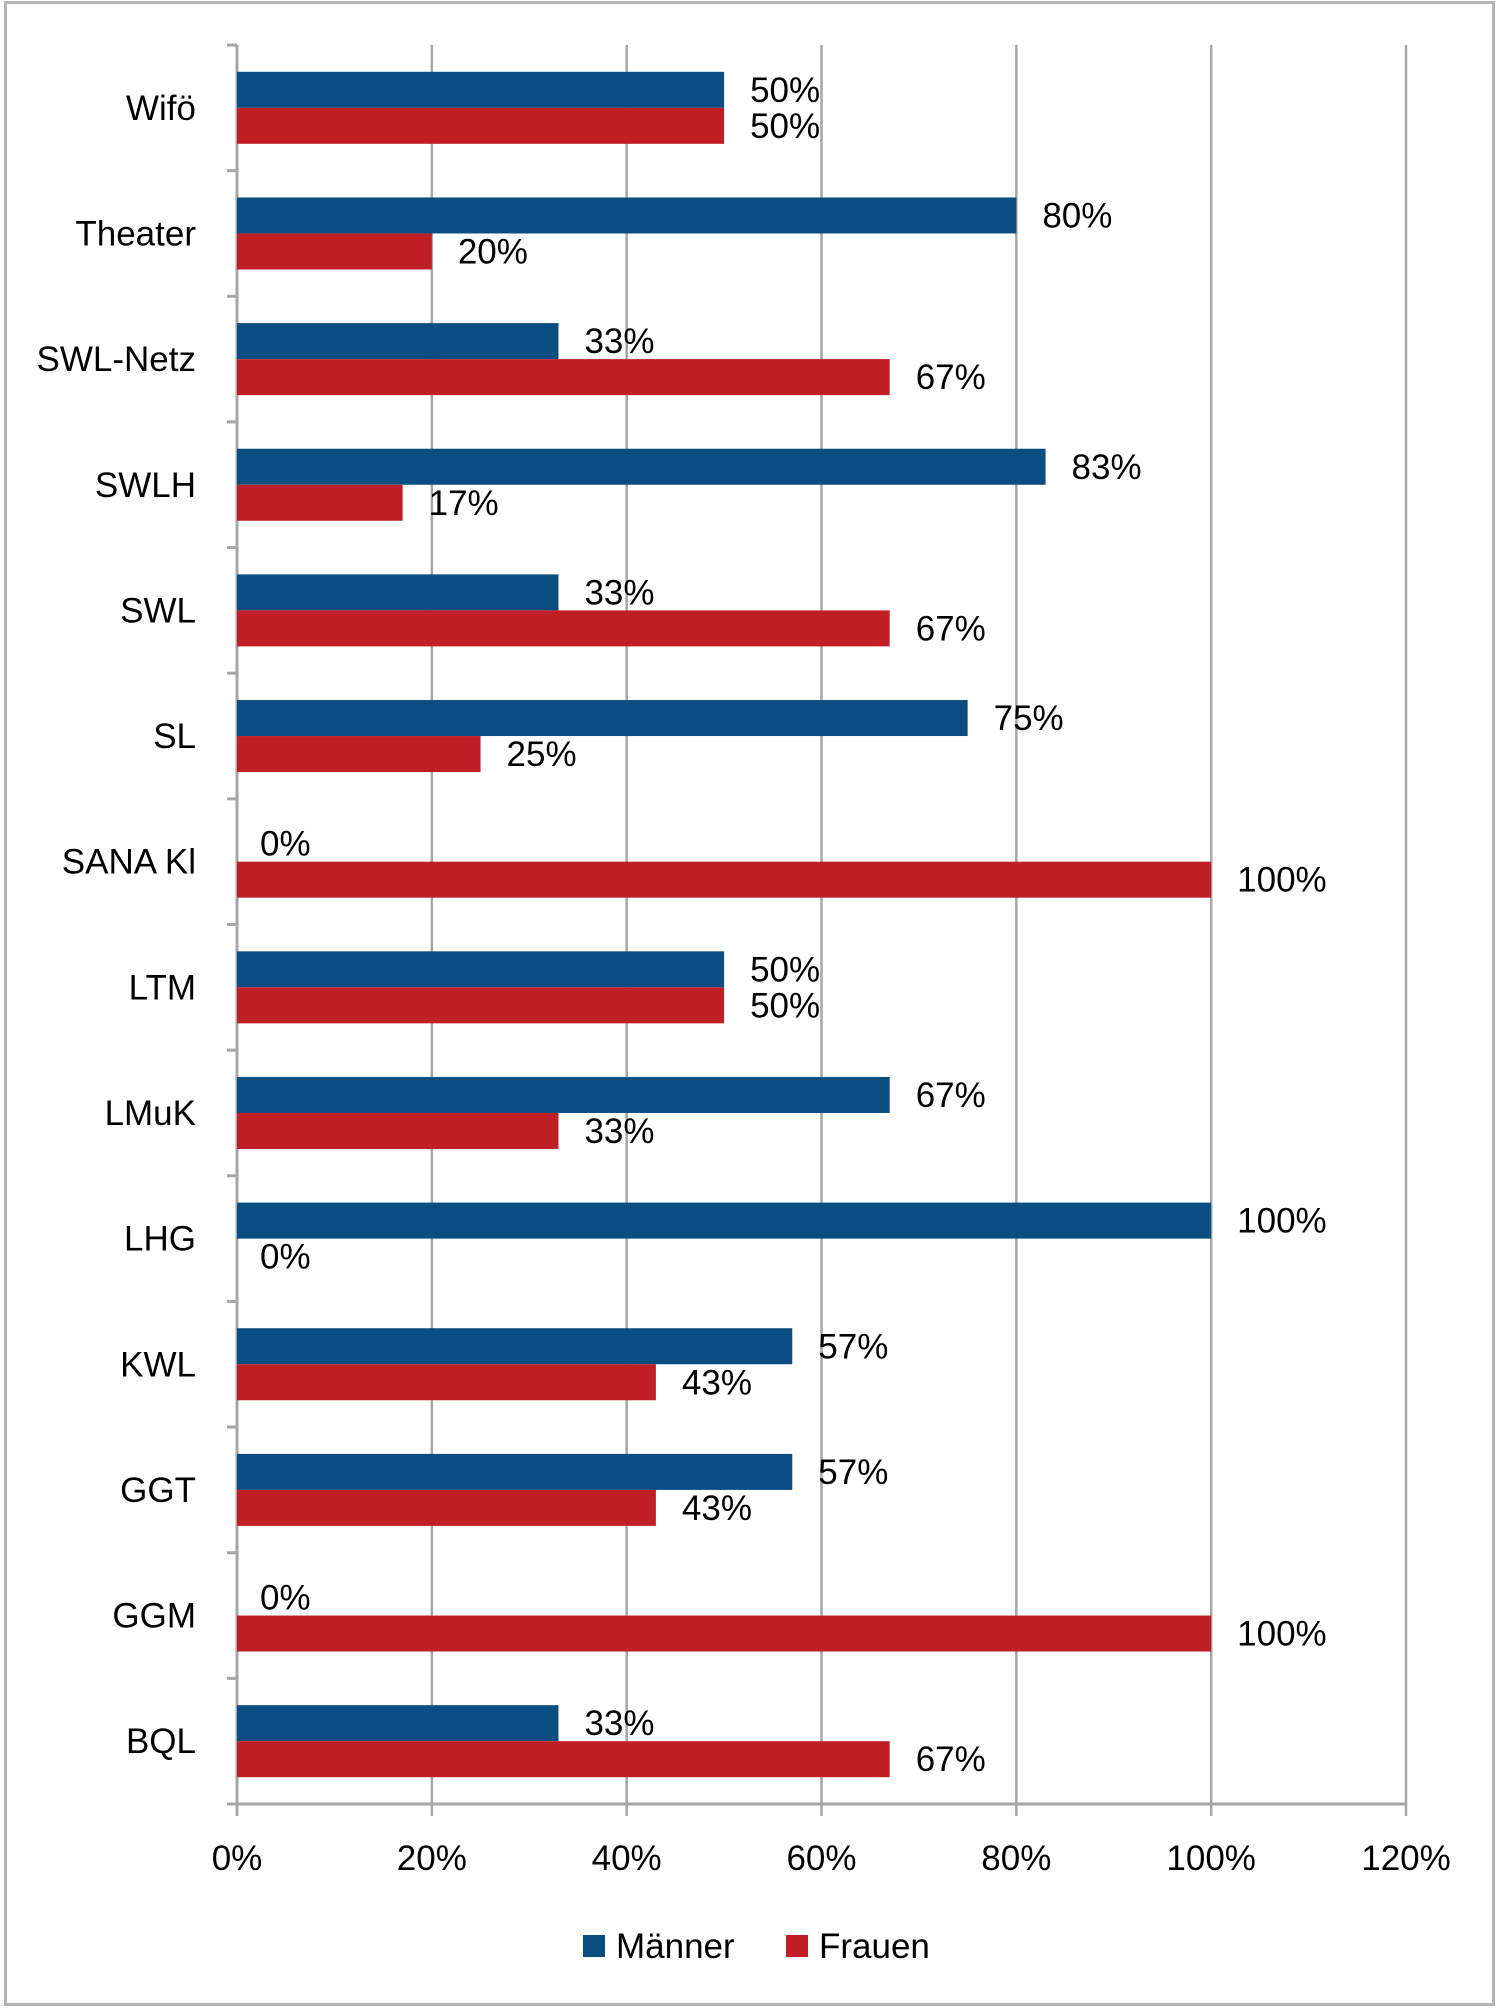  I want to click on category-label: SWL-Netz, so click(116, 359).